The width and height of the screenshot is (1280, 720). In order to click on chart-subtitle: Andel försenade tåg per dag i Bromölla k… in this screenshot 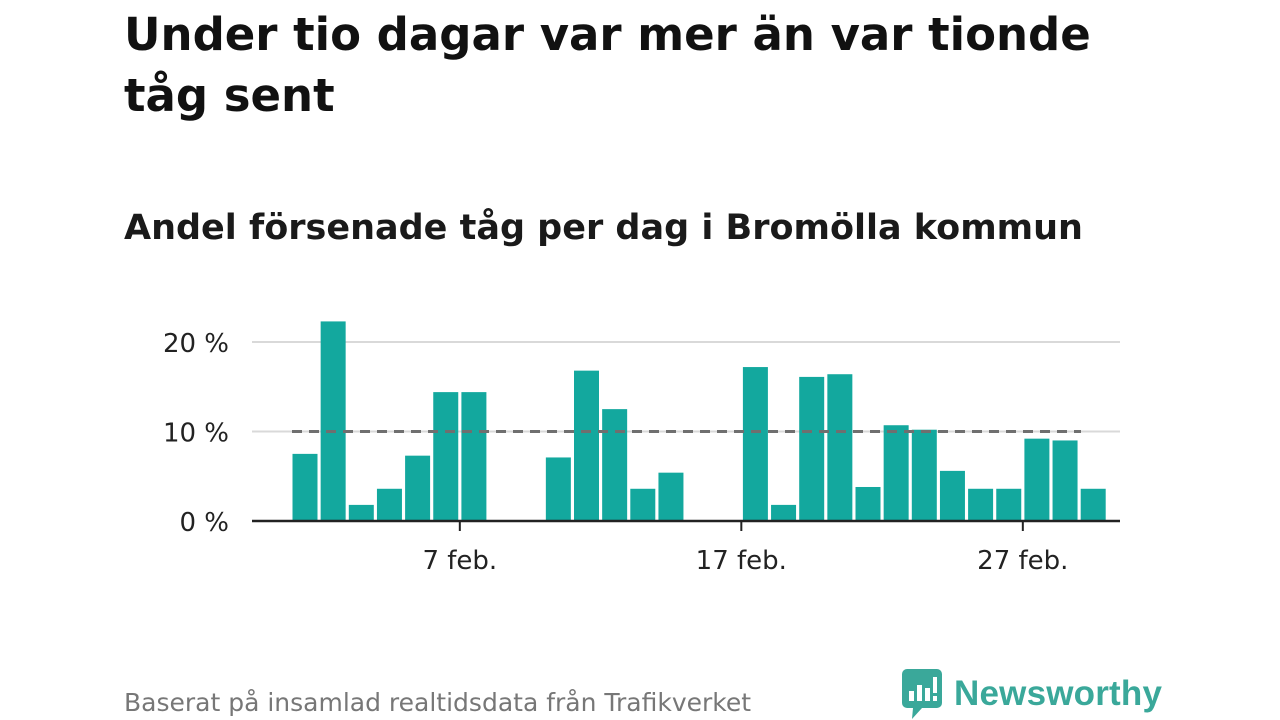, I will do `click(603, 228)`.